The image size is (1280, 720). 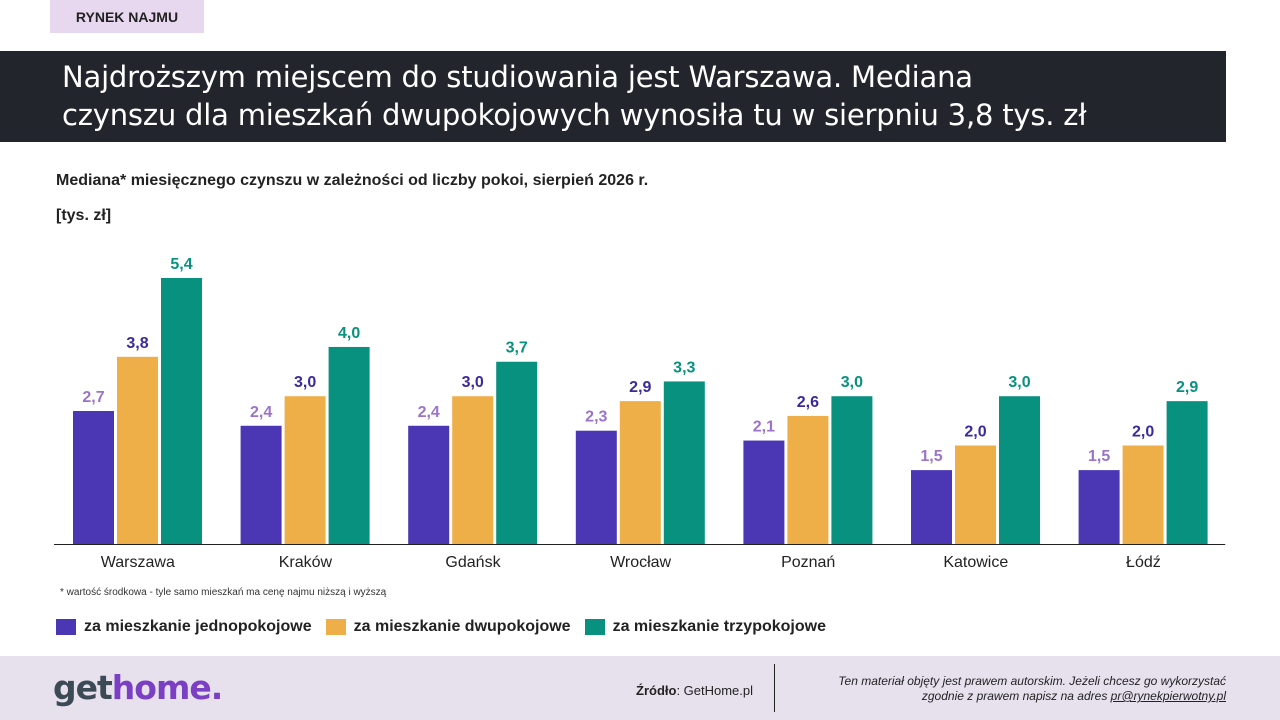 I want to click on data-label-2-4: 2,9, so click(x=640, y=387).